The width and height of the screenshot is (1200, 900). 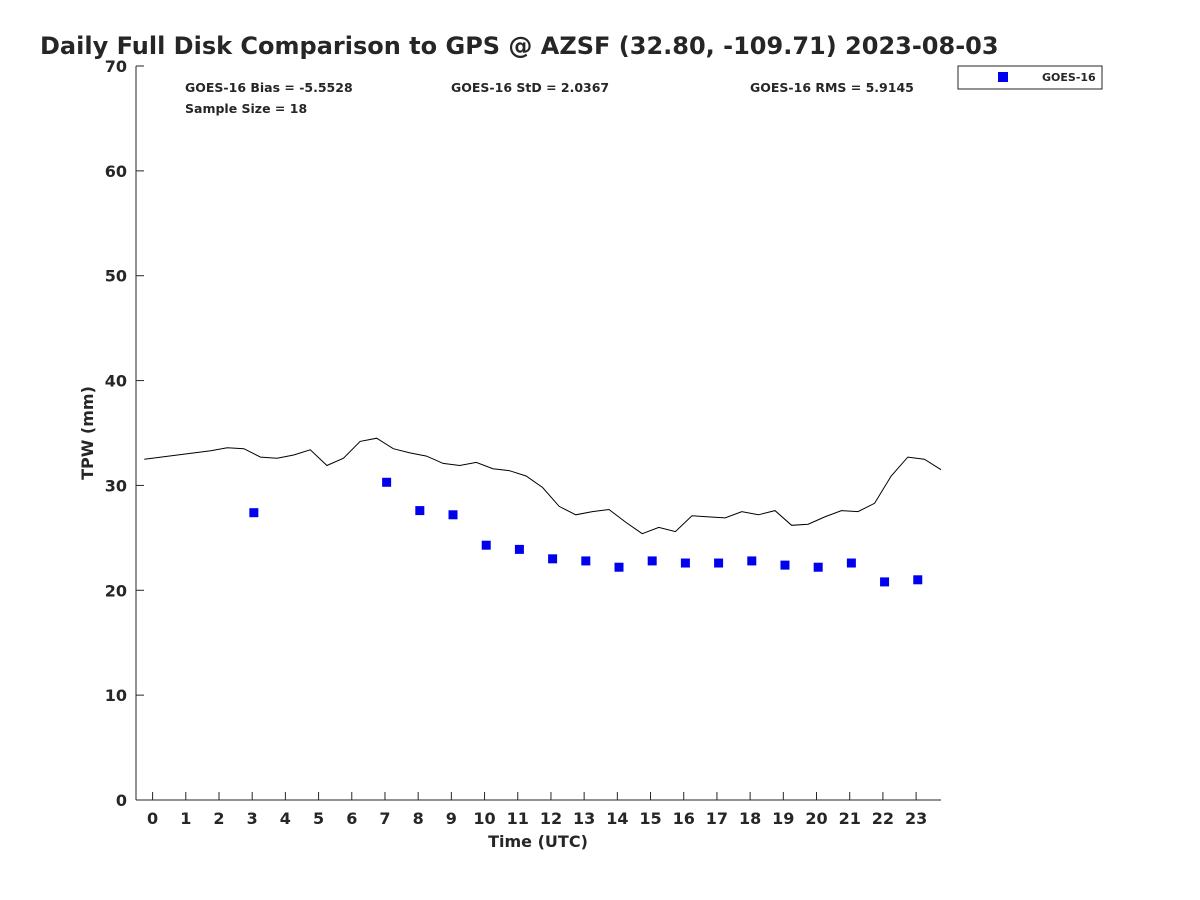 What do you see at coordinates (717, 818) in the screenshot?
I see `x-tick-label: 17` at bounding box center [717, 818].